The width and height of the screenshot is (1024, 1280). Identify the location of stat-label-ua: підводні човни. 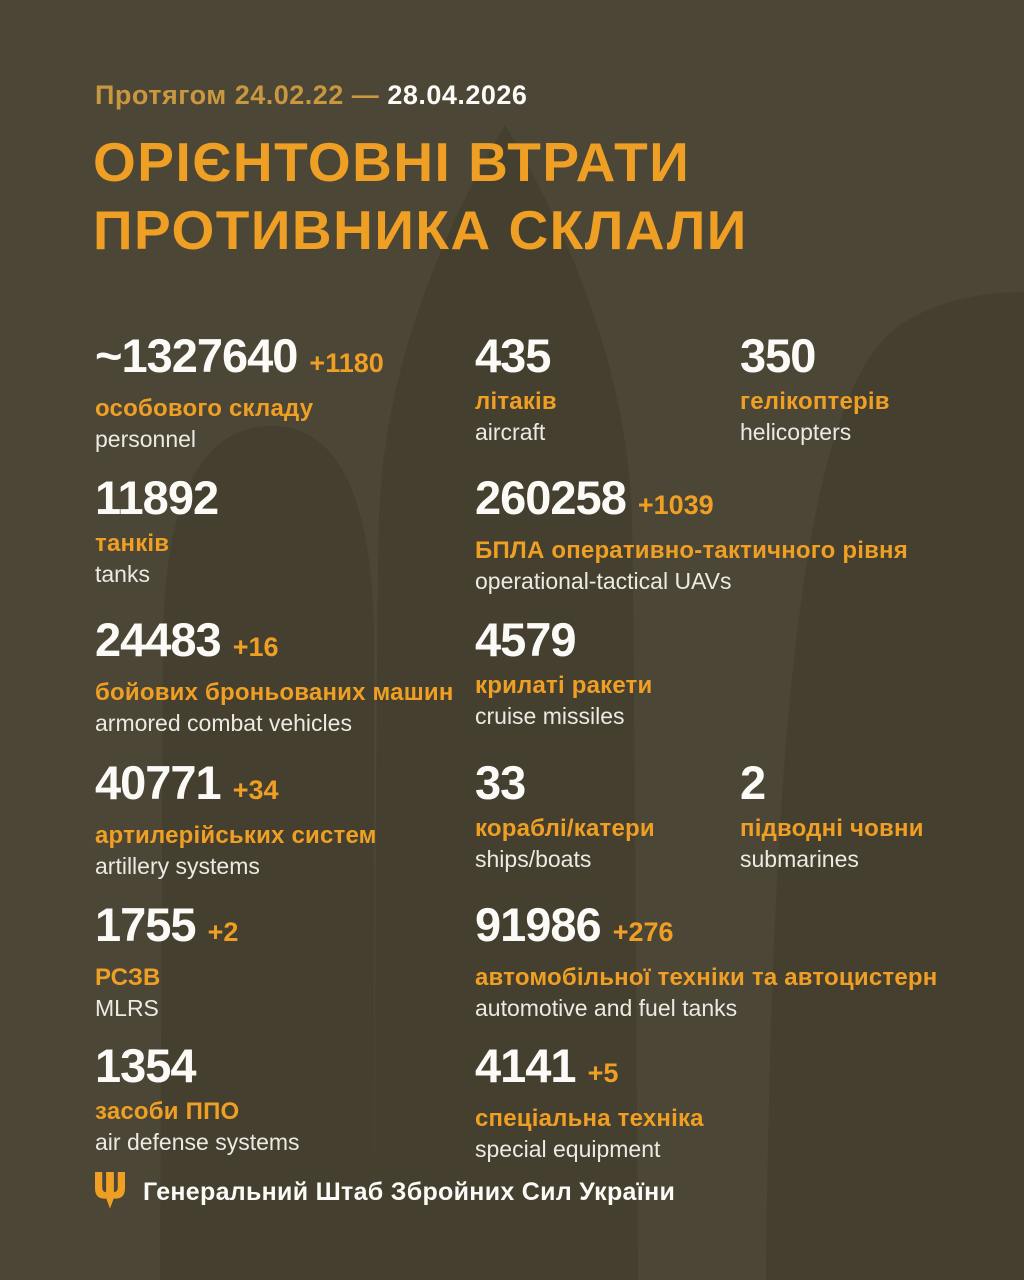
(832, 828).